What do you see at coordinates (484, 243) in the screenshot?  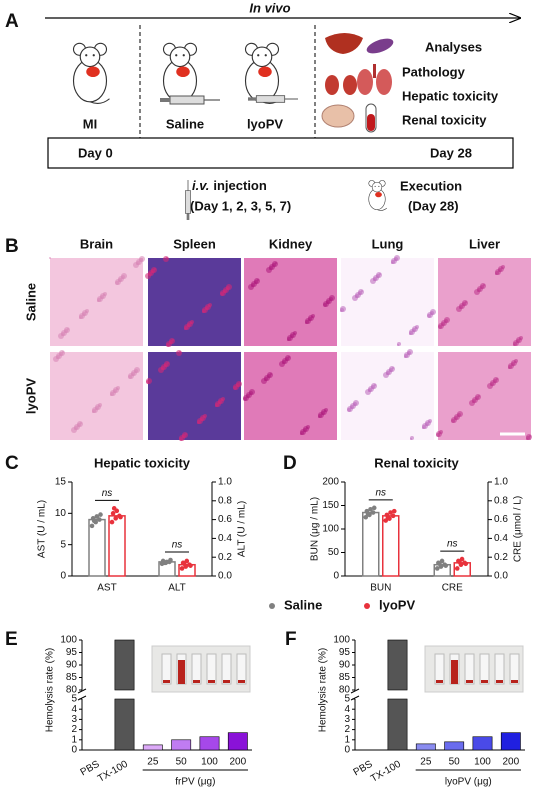 I see `column-header: Liver` at bounding box center [484, 243].